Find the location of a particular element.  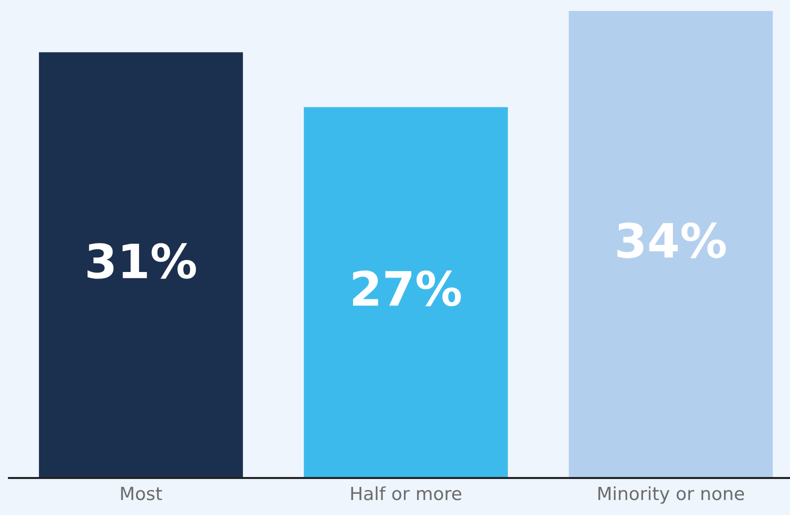

x-tick-label: Most is located at coordinates (141, 493).